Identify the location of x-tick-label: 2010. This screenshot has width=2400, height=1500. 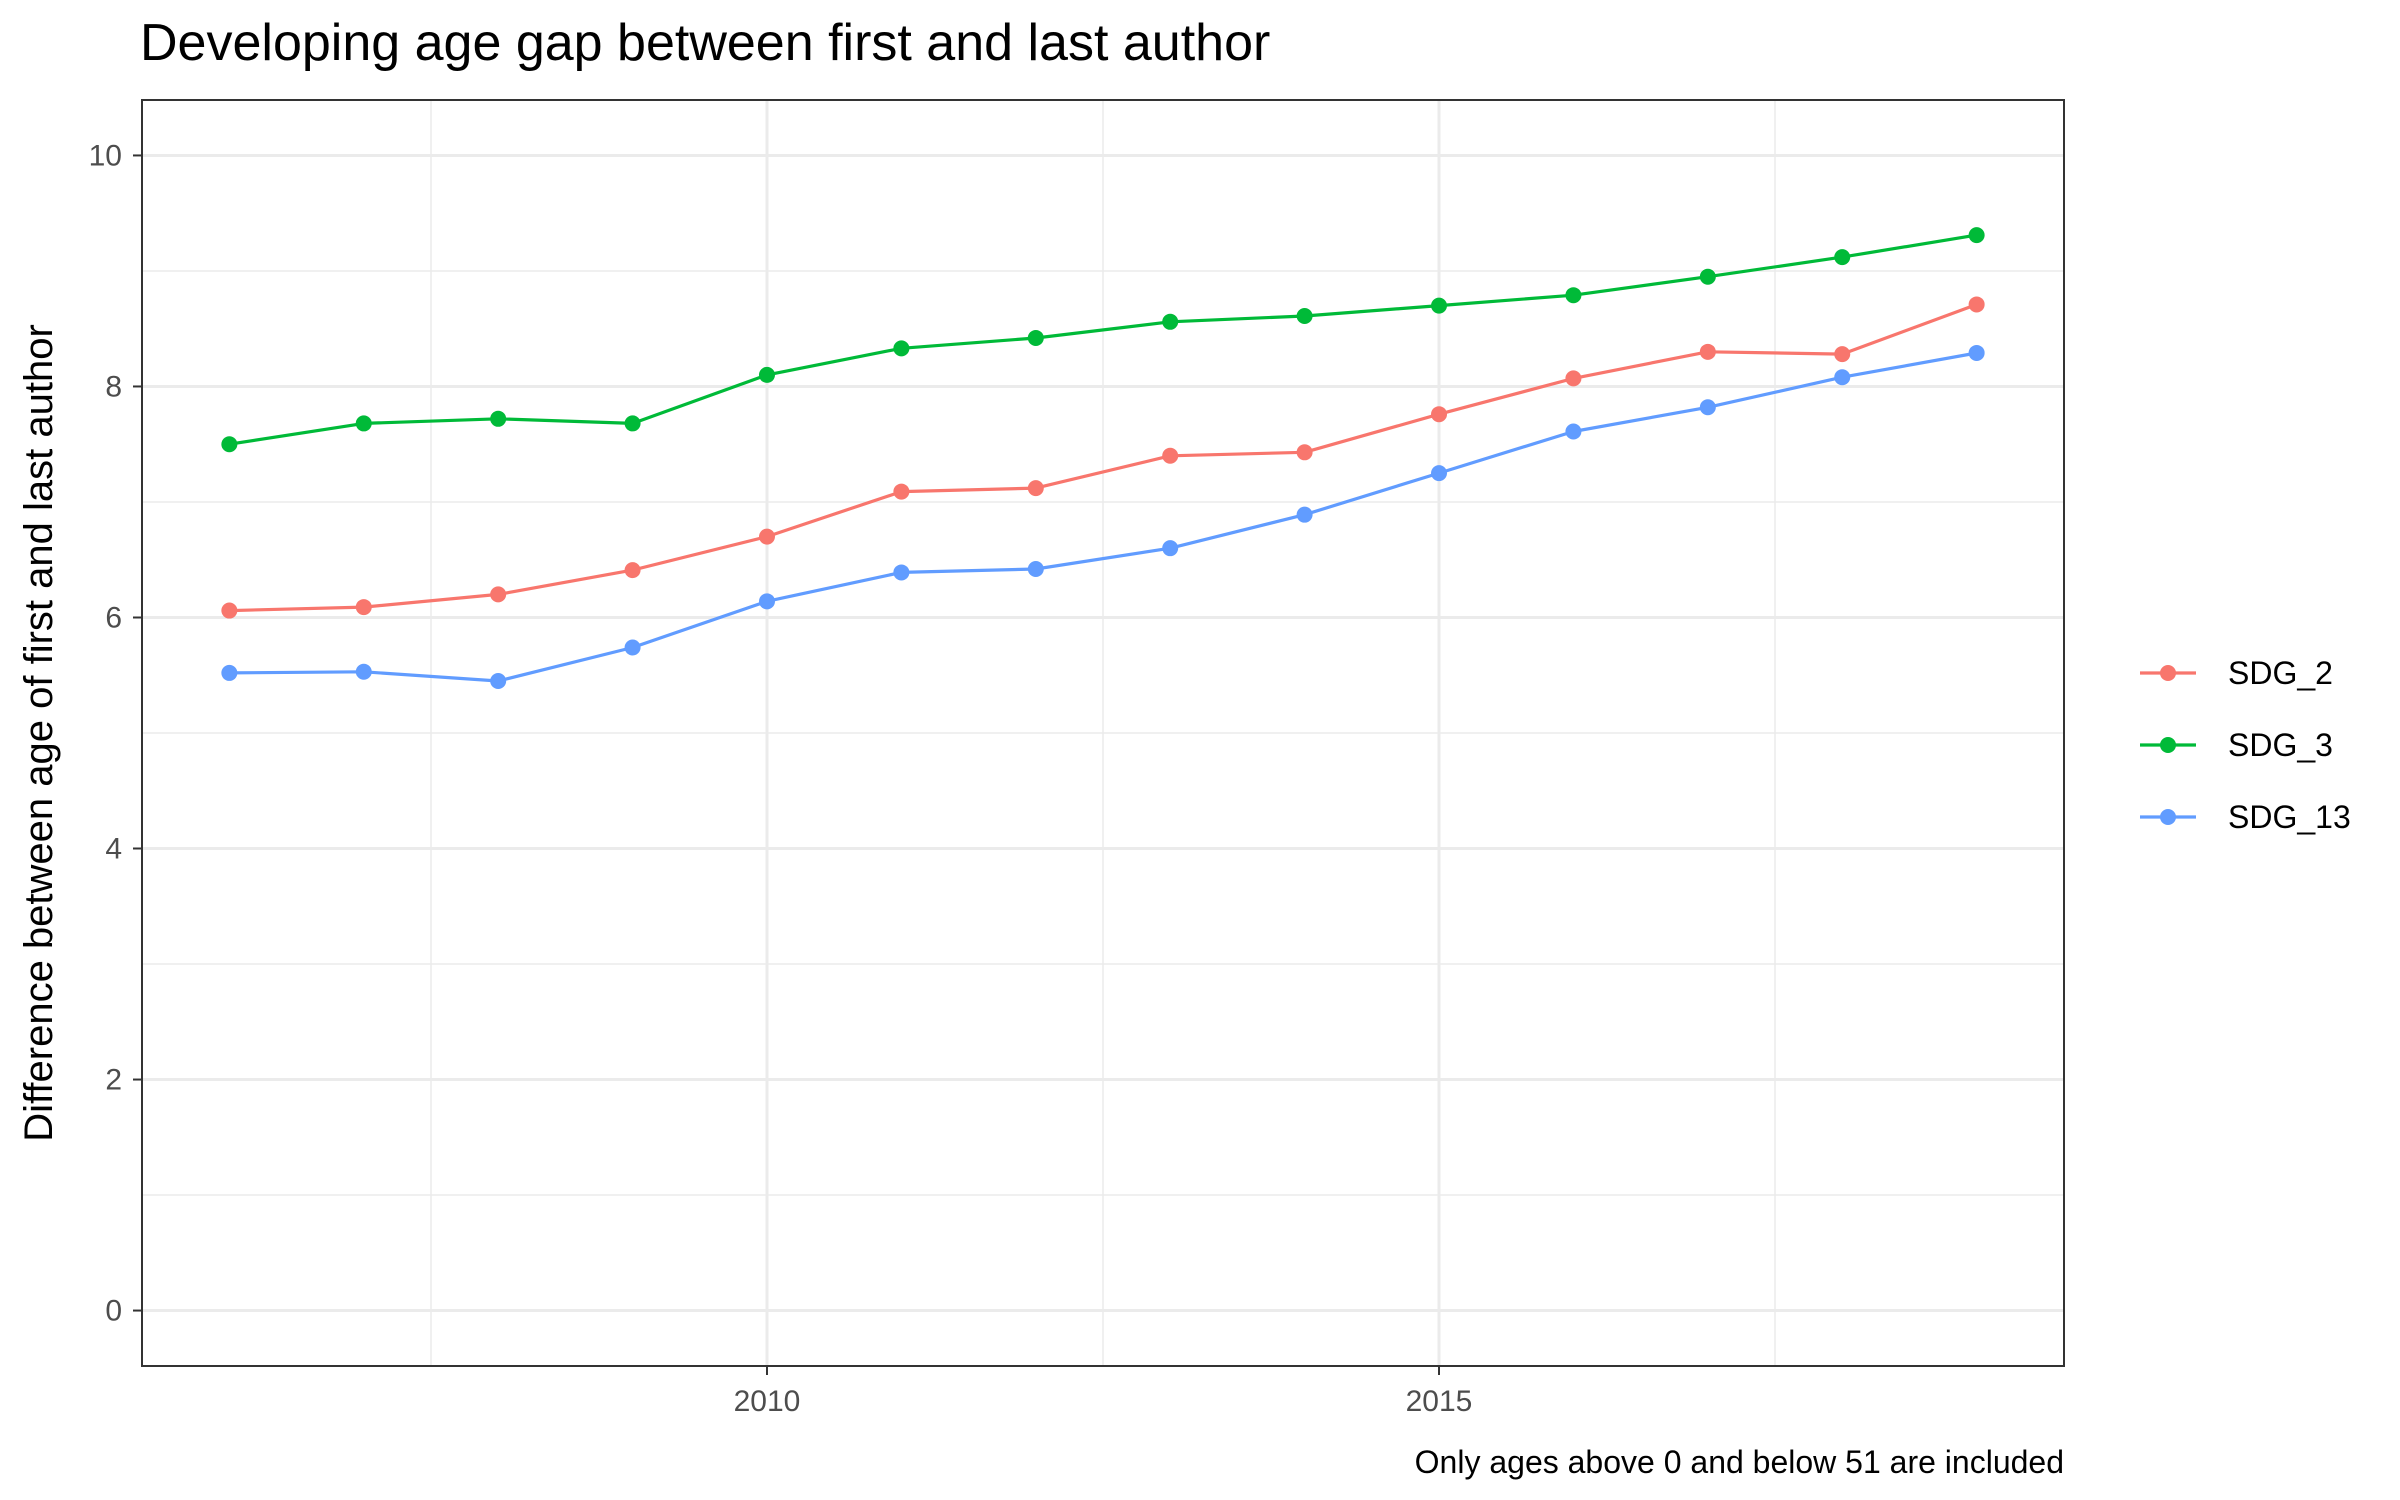
(767, 1401).